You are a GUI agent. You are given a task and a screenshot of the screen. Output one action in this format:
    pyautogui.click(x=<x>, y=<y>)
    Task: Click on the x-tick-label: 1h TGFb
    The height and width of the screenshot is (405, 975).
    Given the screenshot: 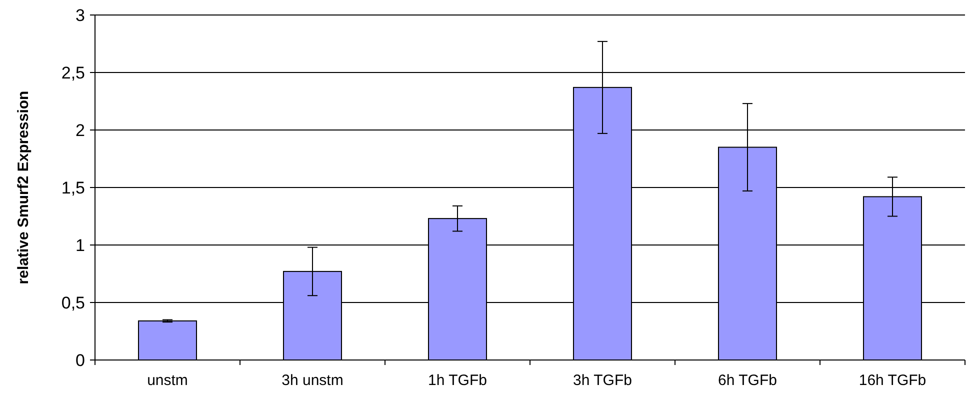 What is the action you would take?
    pyautogui.click(x=457, y=380)
    